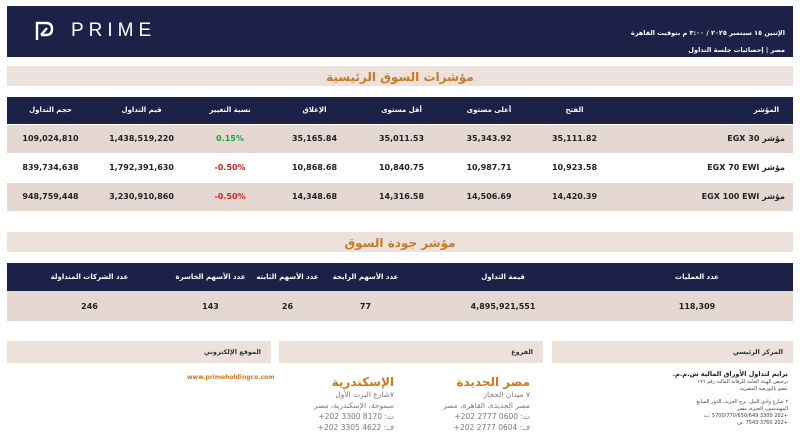 The width and height of the screenshot is (800, 444). What do you see at coordinates (489, 196) in the screenshot?
I see `high-cell: 14,506.69` at bounding box center [489, 196].